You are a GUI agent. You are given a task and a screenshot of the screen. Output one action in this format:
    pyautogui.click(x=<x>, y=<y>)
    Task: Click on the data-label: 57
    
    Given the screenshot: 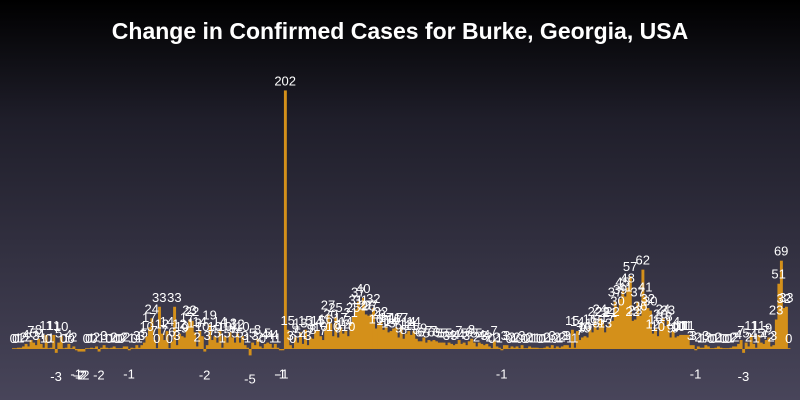 What is the action you would take?
    pyautogui.click(x=630, y=266)
    